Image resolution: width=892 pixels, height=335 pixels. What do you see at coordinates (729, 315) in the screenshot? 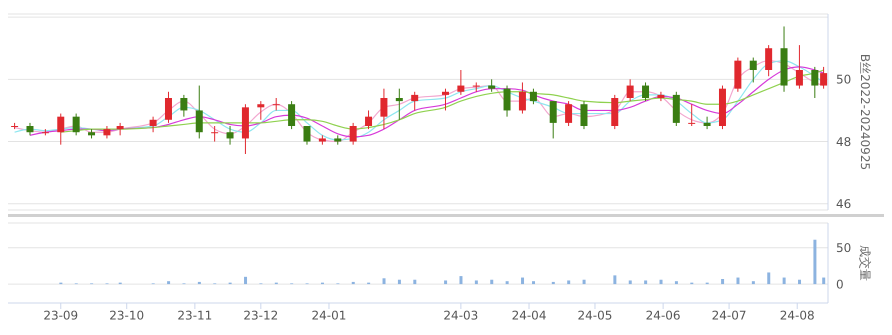
I see `x-tick-label: 24-07` at bounding box center [729, 315].